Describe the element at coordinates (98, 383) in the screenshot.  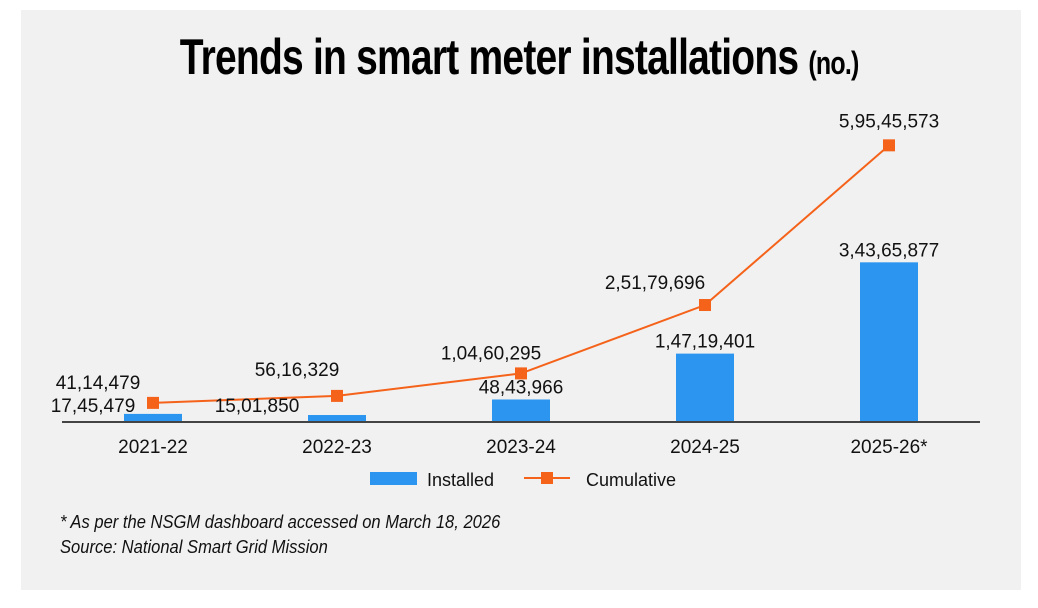
I see `data-label-cumulative: 41,14,479` at that location.